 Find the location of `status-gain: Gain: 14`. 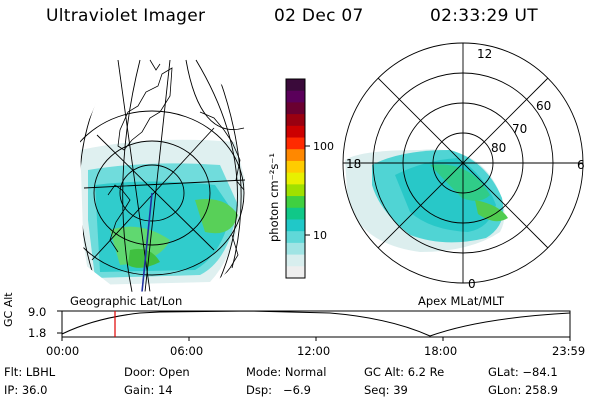

status-gain: Gain: 14 is located at coordinates (148, 390).